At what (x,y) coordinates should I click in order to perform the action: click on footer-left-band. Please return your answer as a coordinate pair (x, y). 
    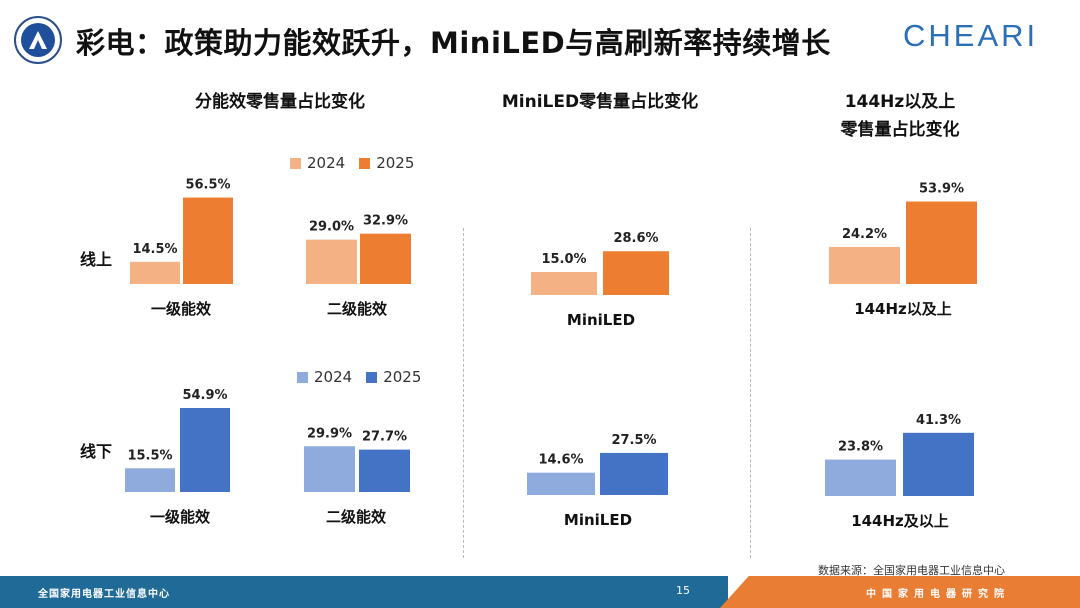
    Looking at the image, I should click on (364, 592).